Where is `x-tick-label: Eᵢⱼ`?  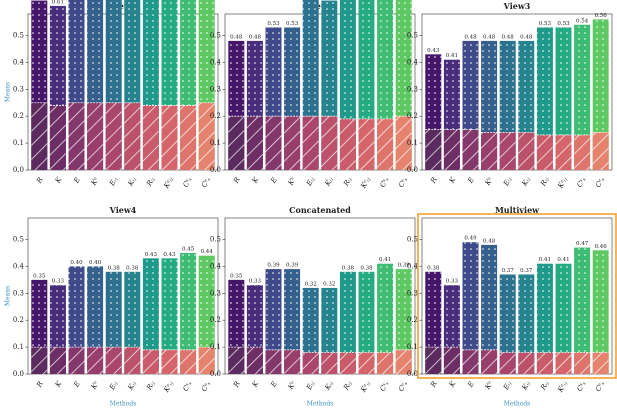
x-tick-label: Eᵢⱼ is located at coordinates (311, 386).